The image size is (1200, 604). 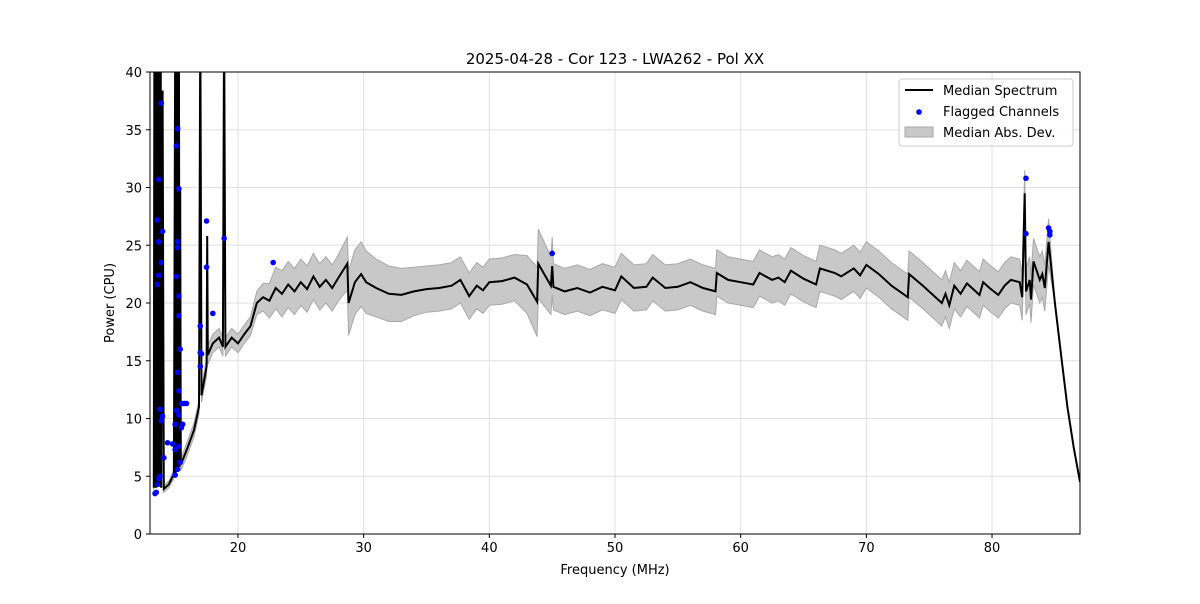 I want to click on x-tick-label: 70, so click(x=866, y=548).